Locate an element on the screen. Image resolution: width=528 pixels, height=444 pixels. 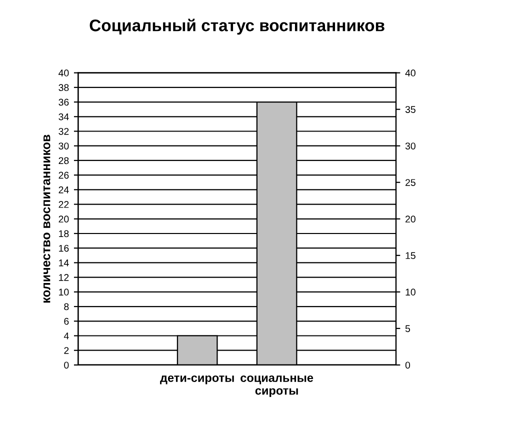
y-tick-label: 12 is located at coordinates (64, 277).